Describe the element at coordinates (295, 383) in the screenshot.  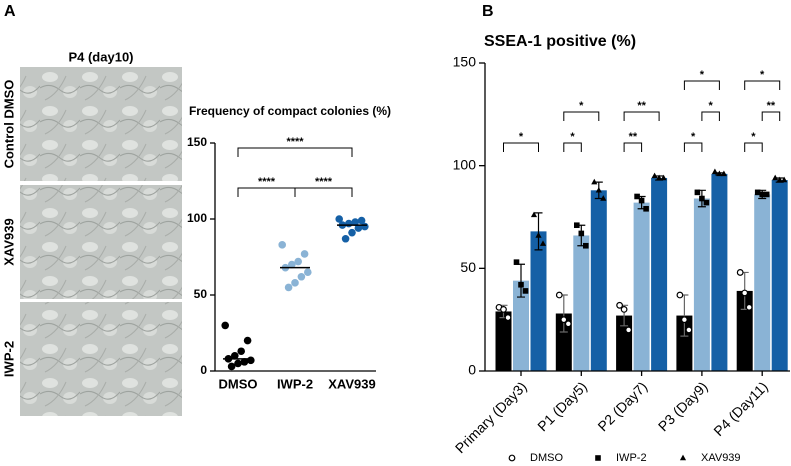
I see `x-tick-label: IWP-2` at that location.